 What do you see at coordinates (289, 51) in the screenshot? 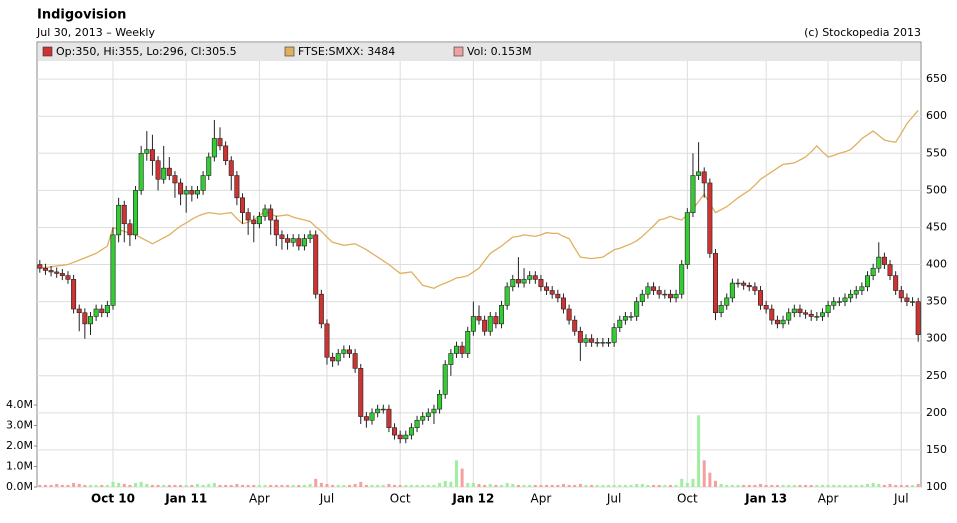
I see `legend-swatch` at bounding box center [289, 51].